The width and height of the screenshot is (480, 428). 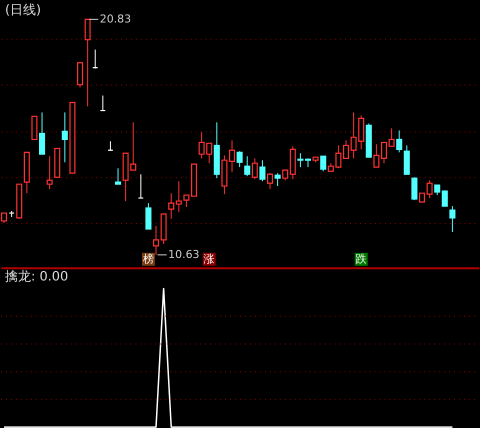 What do you see at coordinates (184, 254) in the screenshot?
I see `annotation: 10.63` at bounding box center [184, 254].